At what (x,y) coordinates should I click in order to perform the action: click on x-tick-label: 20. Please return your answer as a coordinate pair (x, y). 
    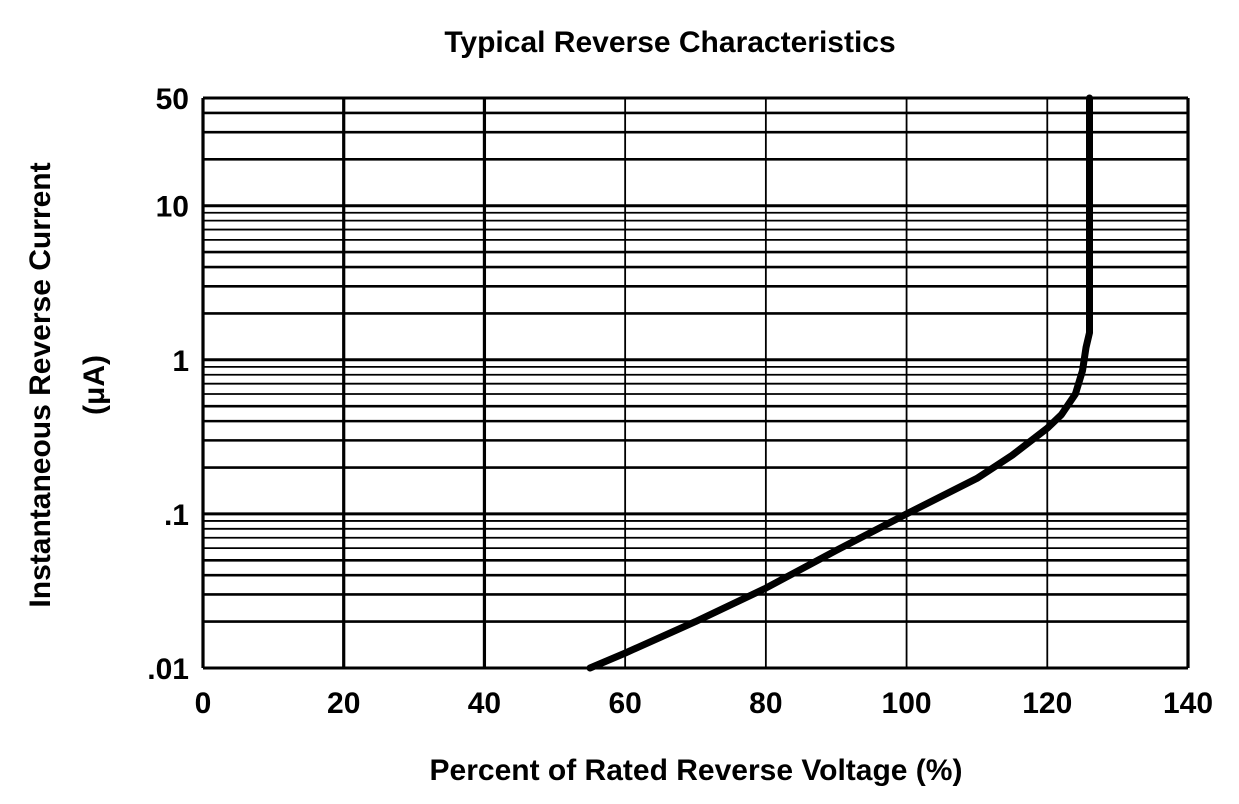
    Looking at the image, I should click on (343, 703).